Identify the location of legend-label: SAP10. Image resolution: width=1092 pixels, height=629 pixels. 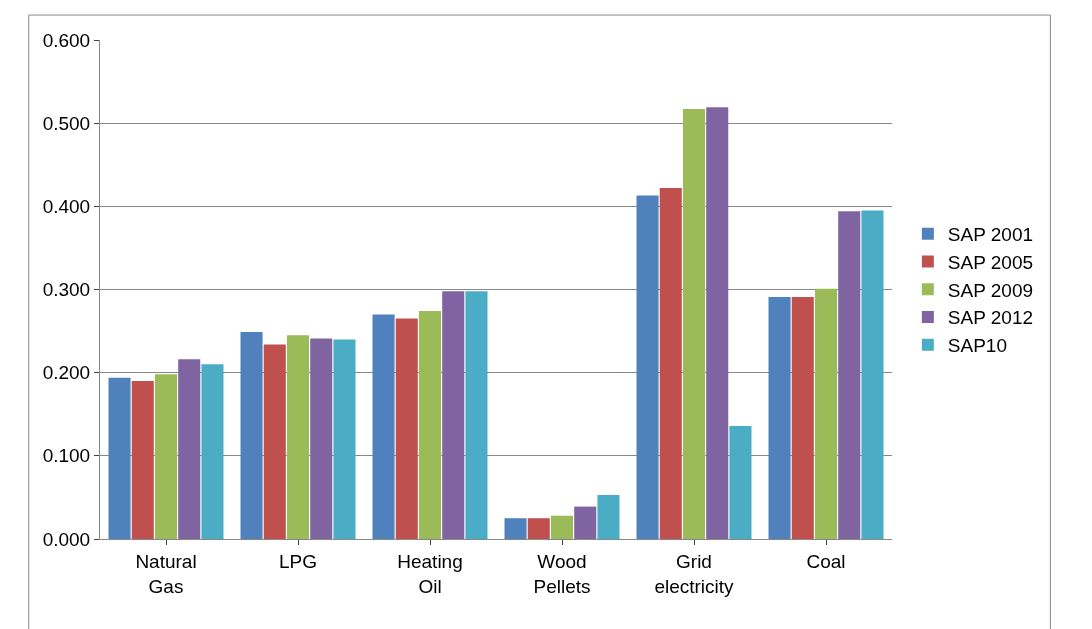
(977, 346).